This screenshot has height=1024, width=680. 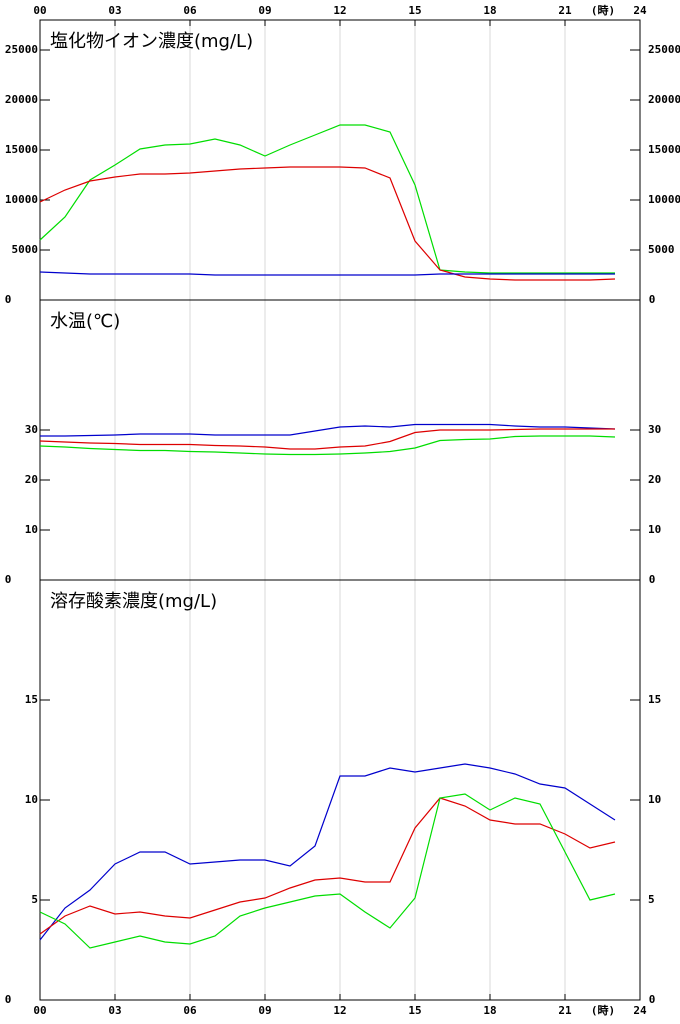 What do you see at coordinates (133, 601) in the screenshot?
I see `panel-title: 溶存酸素濃度(mg/L)` at bounding box center [133, 601].